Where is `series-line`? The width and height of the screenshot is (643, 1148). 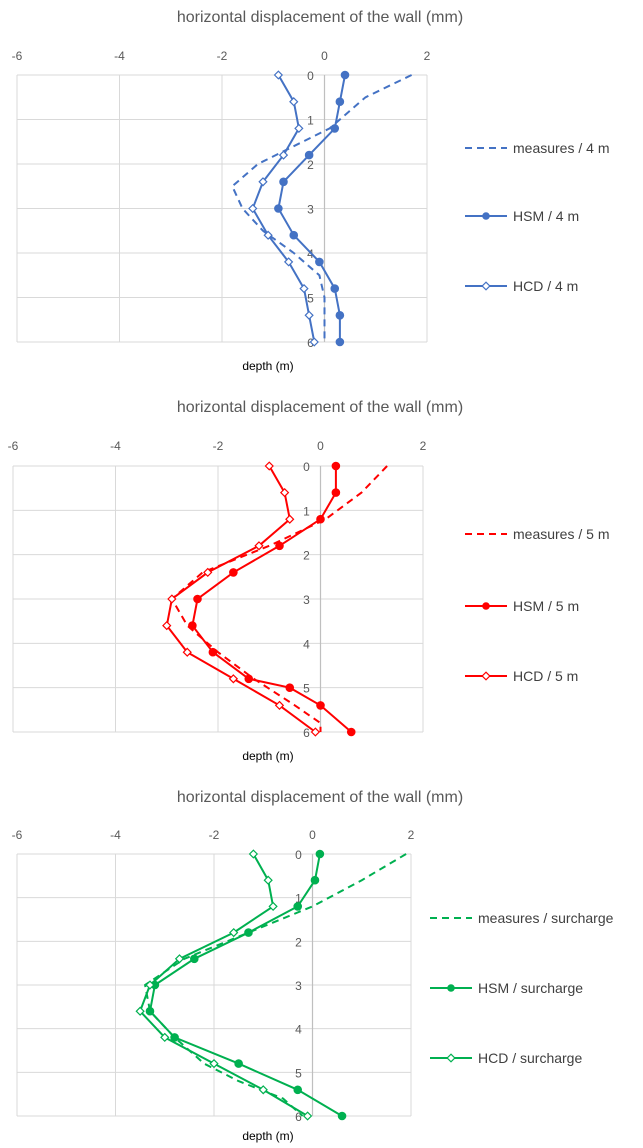
series-line is located at coordinates (279, 598).